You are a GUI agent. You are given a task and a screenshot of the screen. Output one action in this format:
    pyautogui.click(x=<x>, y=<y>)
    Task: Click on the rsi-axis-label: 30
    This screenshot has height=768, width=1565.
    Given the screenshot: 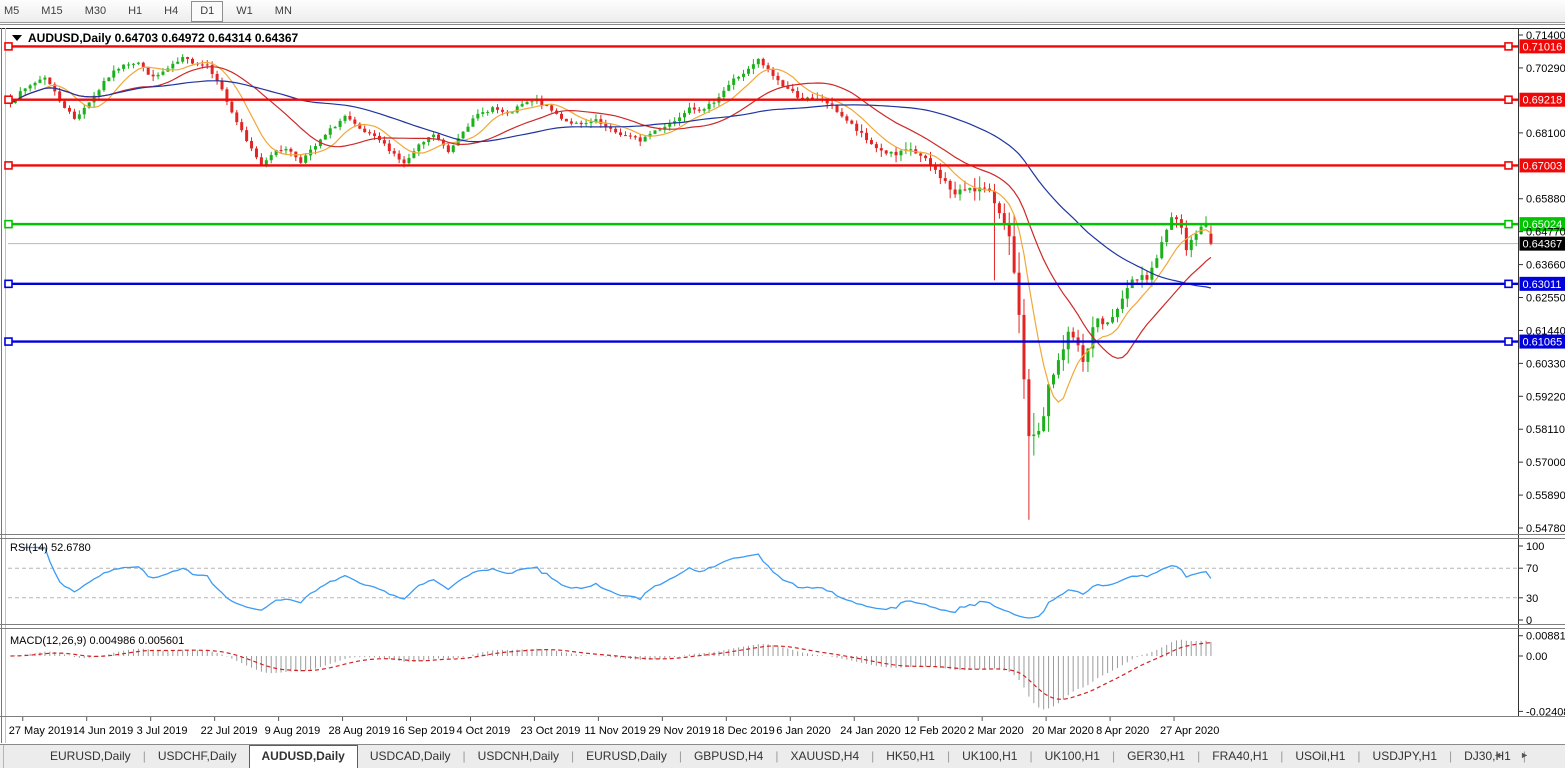 What is the action you would take?
    pyautogui.click(x=1532, y=599)
    